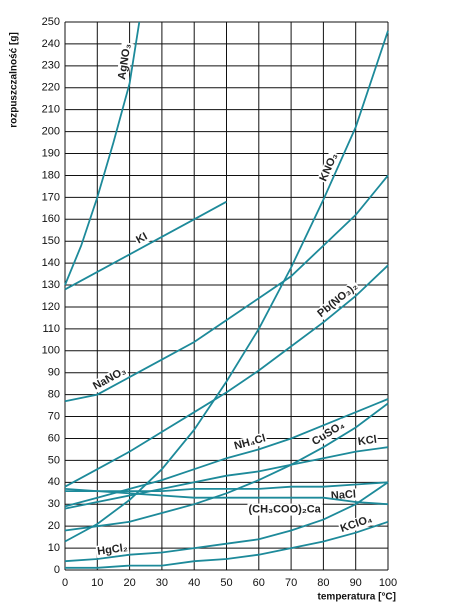  Describe the element at coordinates (194, 583) in the screenshot. I see `x-tick-label: 40` at that location.